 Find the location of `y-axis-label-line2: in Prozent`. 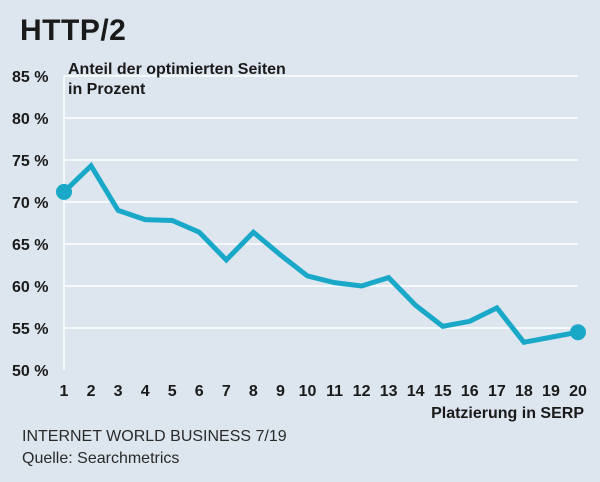

y-axis-label-line2: in Prozent is located at coordinates (107, 89).